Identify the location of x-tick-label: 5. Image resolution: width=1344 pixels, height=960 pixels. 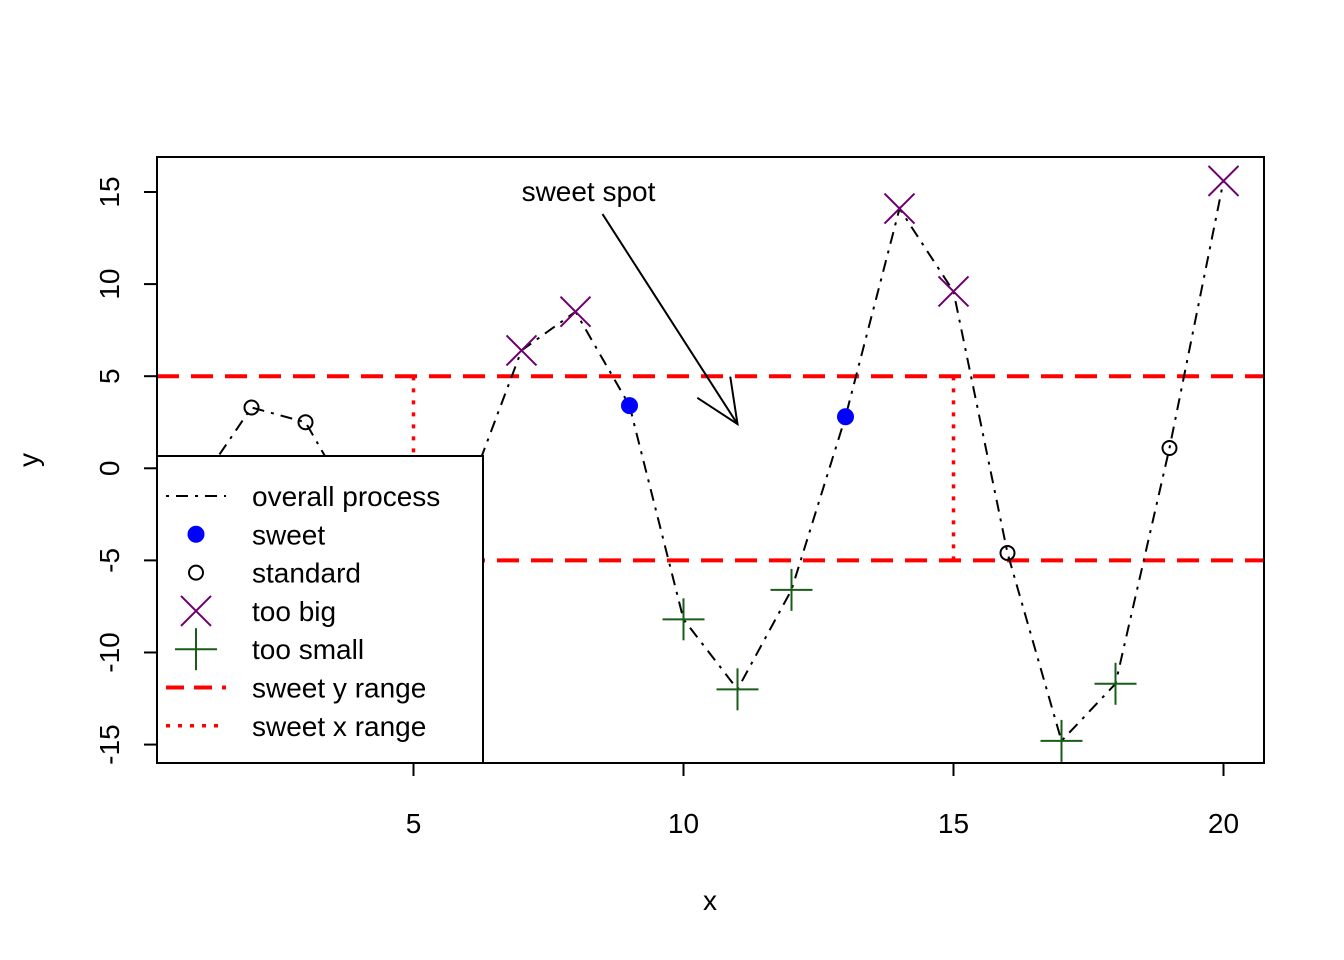
(414, 823).